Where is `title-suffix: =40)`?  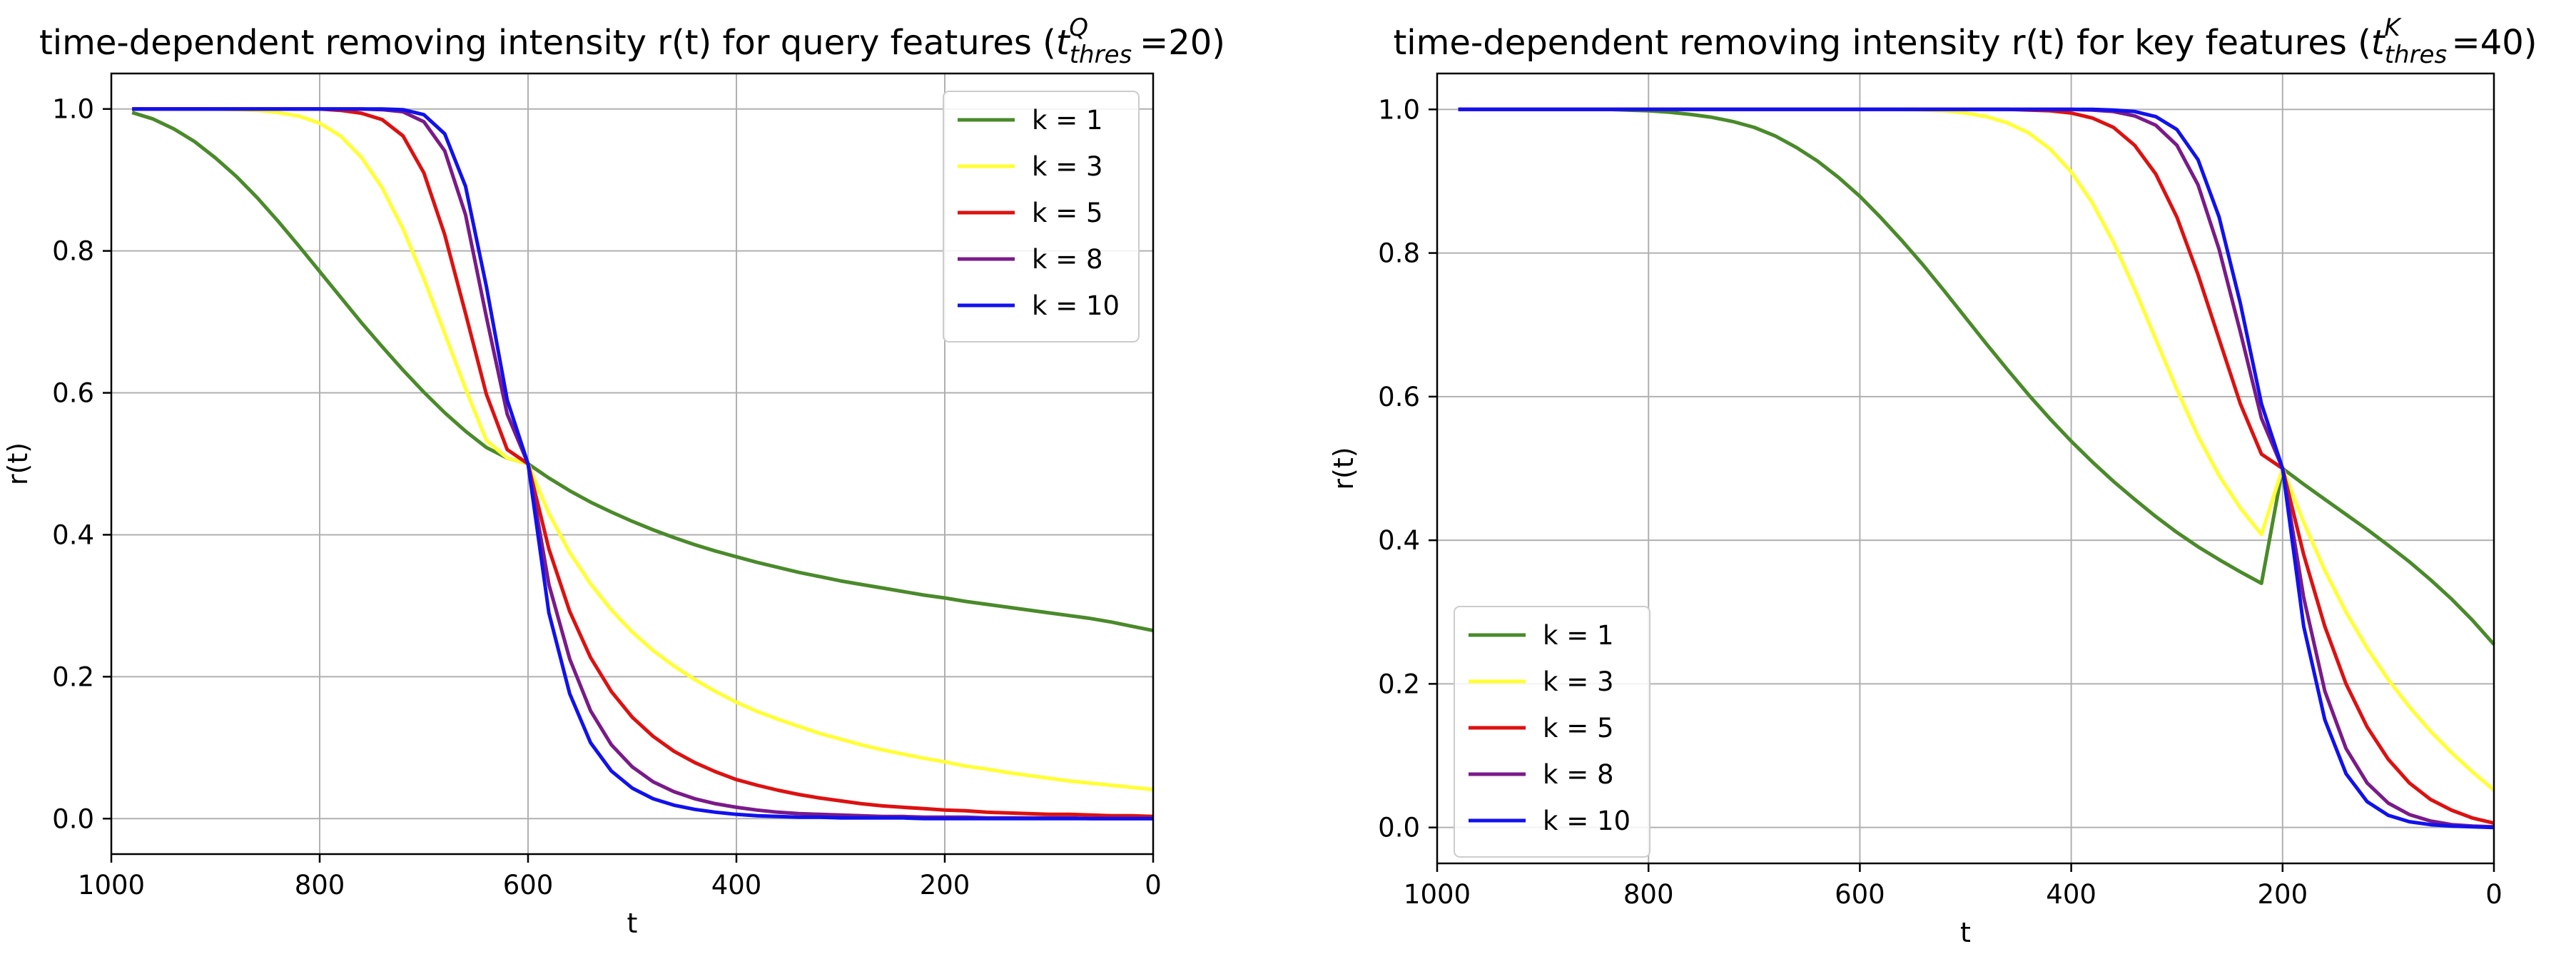 title-suffix: =40) is located at coordinates (2494, 43).